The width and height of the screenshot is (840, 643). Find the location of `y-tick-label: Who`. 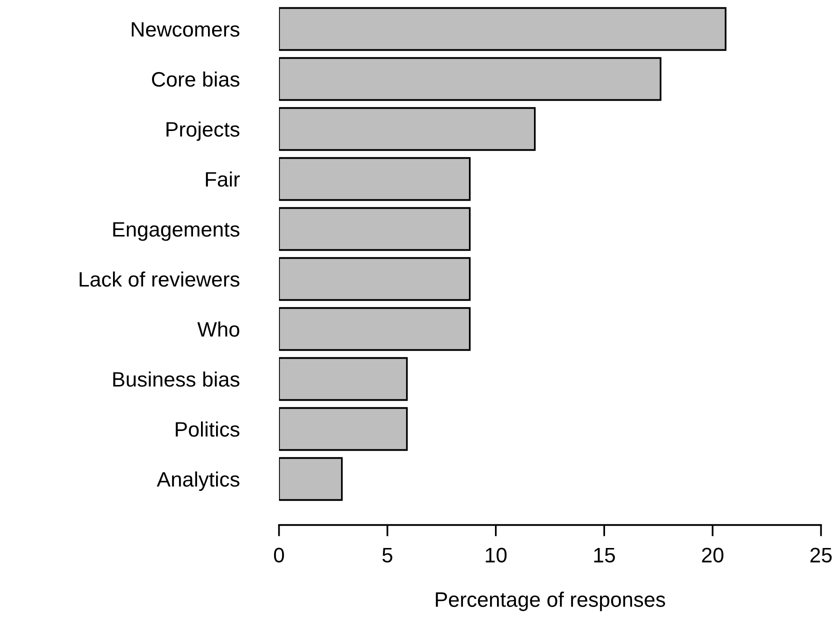

y-tick-label: Who is located at coordinates (218, 329).